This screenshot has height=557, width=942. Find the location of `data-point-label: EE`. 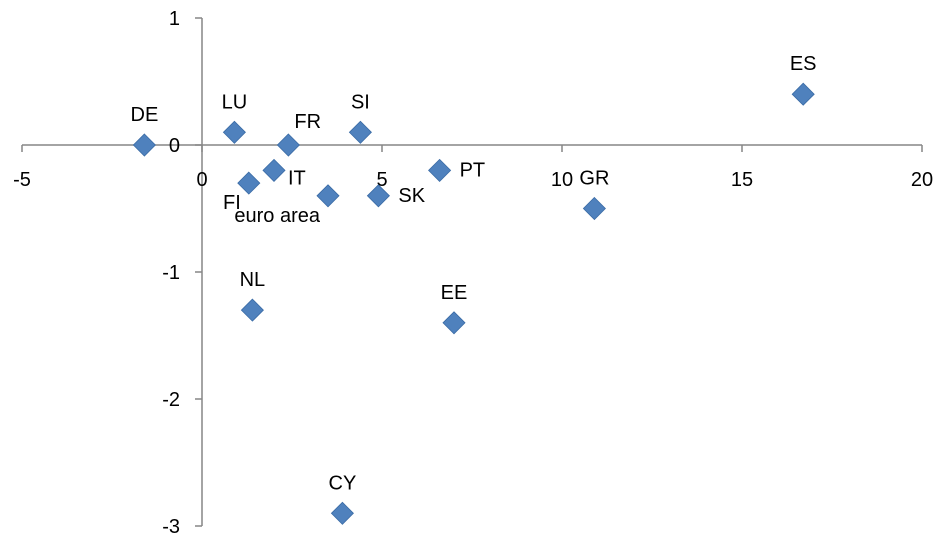

data-point-label: EE is located at coordinates (454, 293).